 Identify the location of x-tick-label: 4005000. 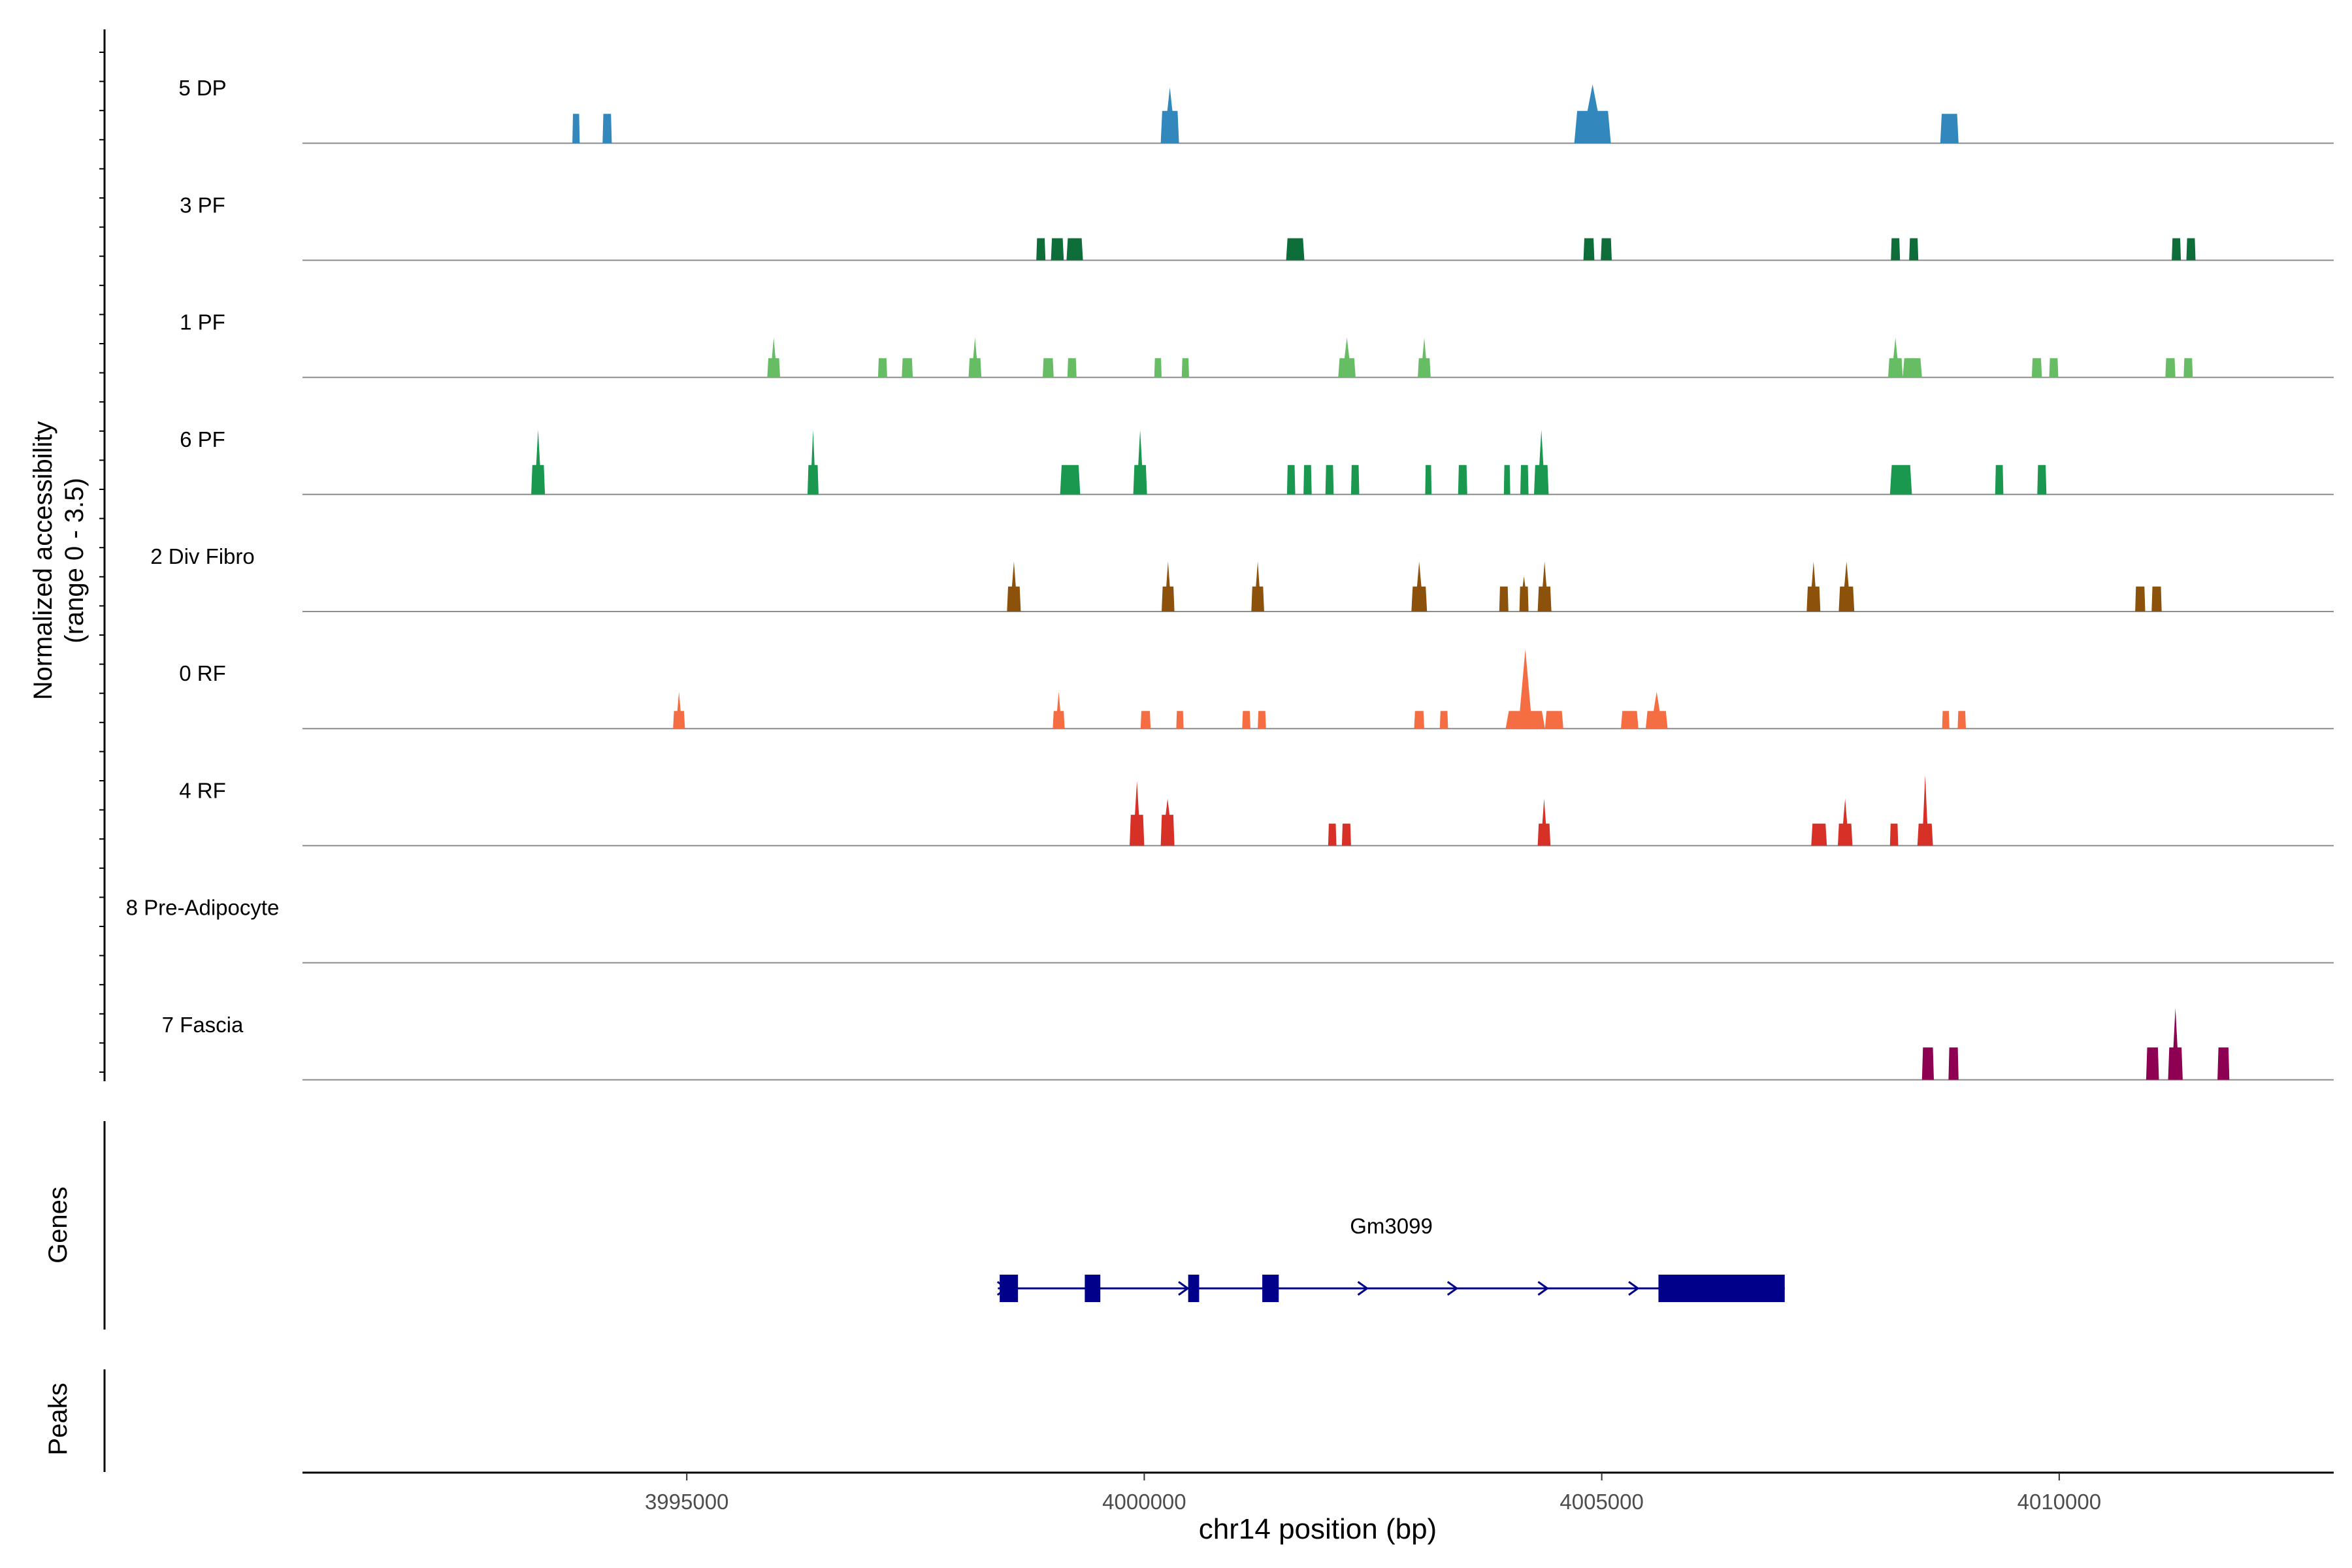
(1601, 1502).